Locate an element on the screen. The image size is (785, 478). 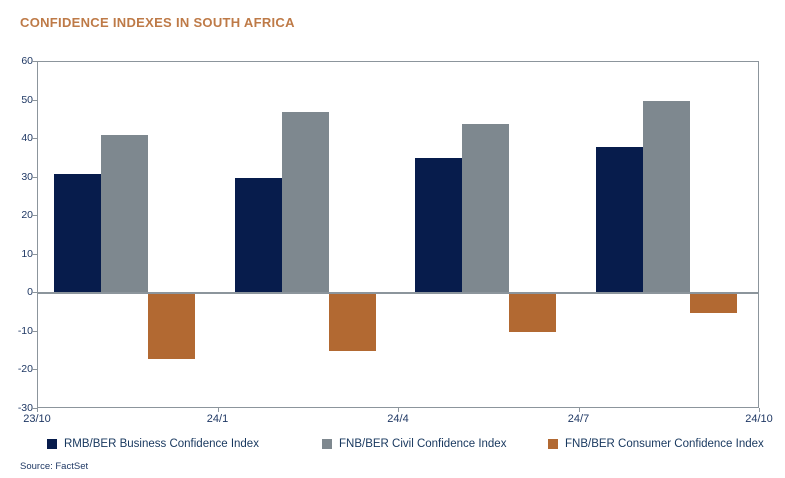
legend-item-civil: FNB/BER Civil Confidence Index is located at coordinates (414, 444).